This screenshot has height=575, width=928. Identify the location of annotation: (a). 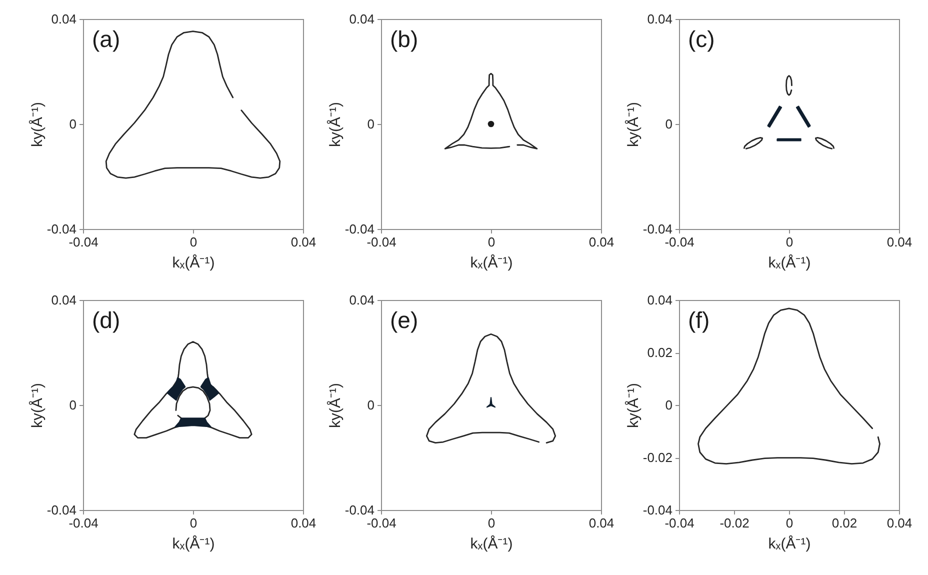
(106, 39).